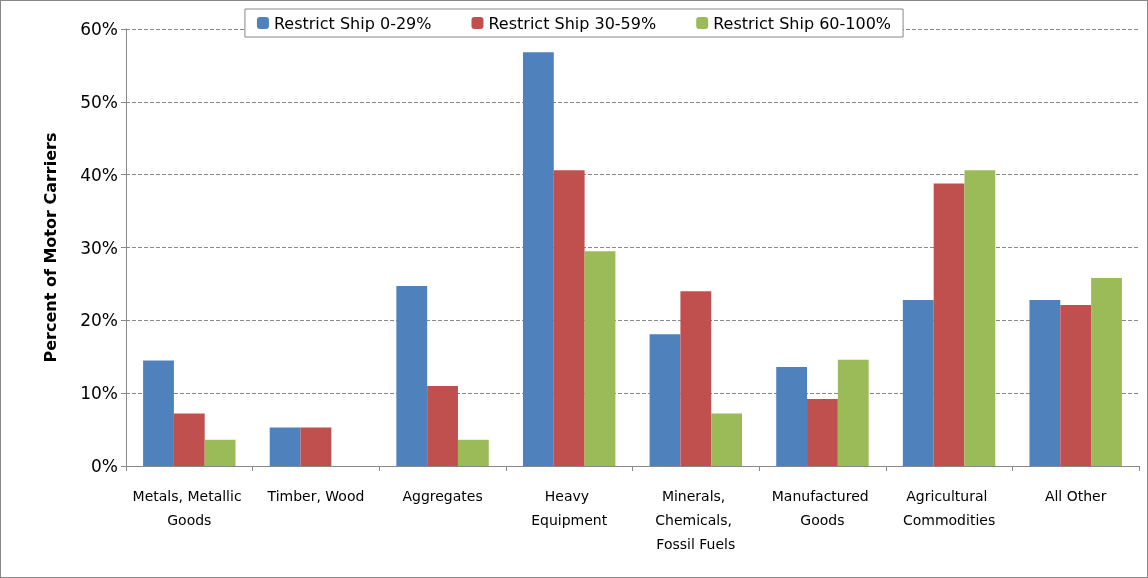  What do you see at coordinates (442, 496) in the screenshot?
I see `x-tick-label: Aggregates` at bounding box center [442, 496].